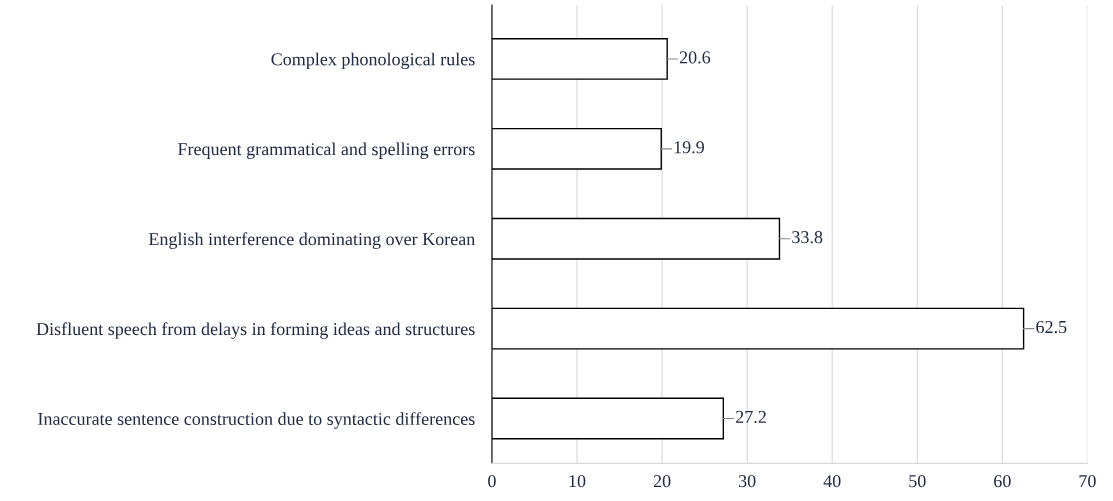  Describe the element at coordinates (1002, 481) in the screenshot. I see `x-tick-label: 60` at that location.